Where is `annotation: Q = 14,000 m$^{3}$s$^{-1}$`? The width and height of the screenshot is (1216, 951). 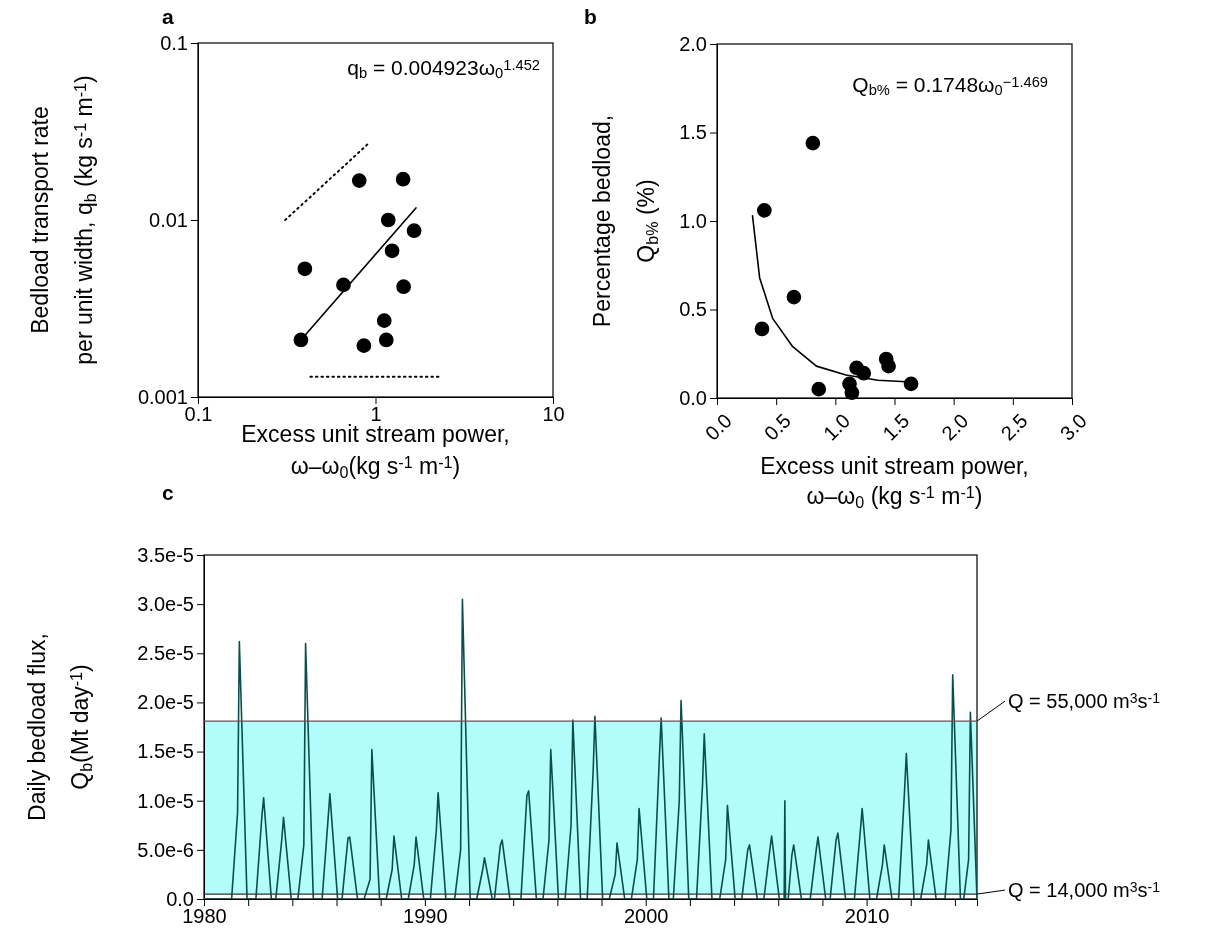 annotation: Q = 14,000 m$^{3}$s$^{-1}$ is located at coordinates (1084, 890).